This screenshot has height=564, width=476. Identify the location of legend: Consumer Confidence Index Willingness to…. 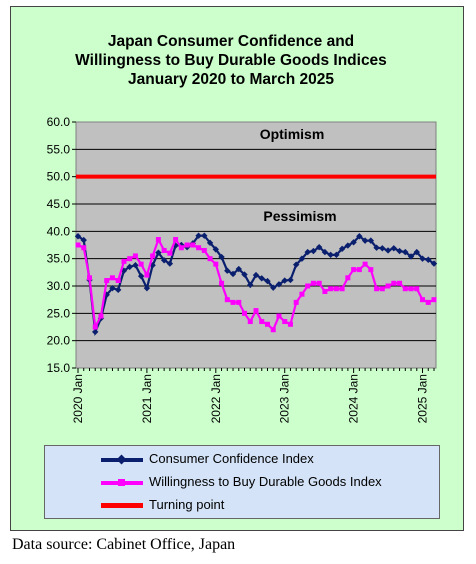
(242, 482).